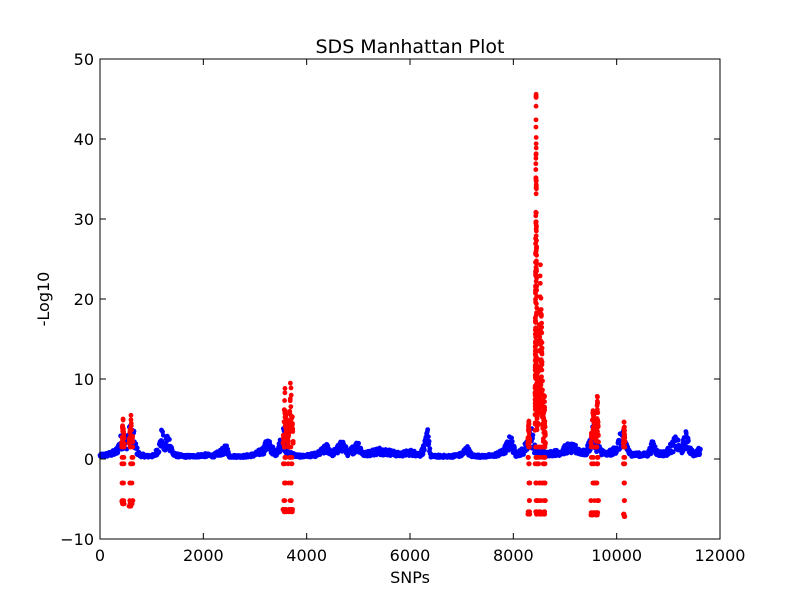 The width and height of the screenshot is (800, 600). What do you see at coordinates (410, 577) in the screenshot?
I see `x-axis-title: SNPs` at bounding box center [410, 577].